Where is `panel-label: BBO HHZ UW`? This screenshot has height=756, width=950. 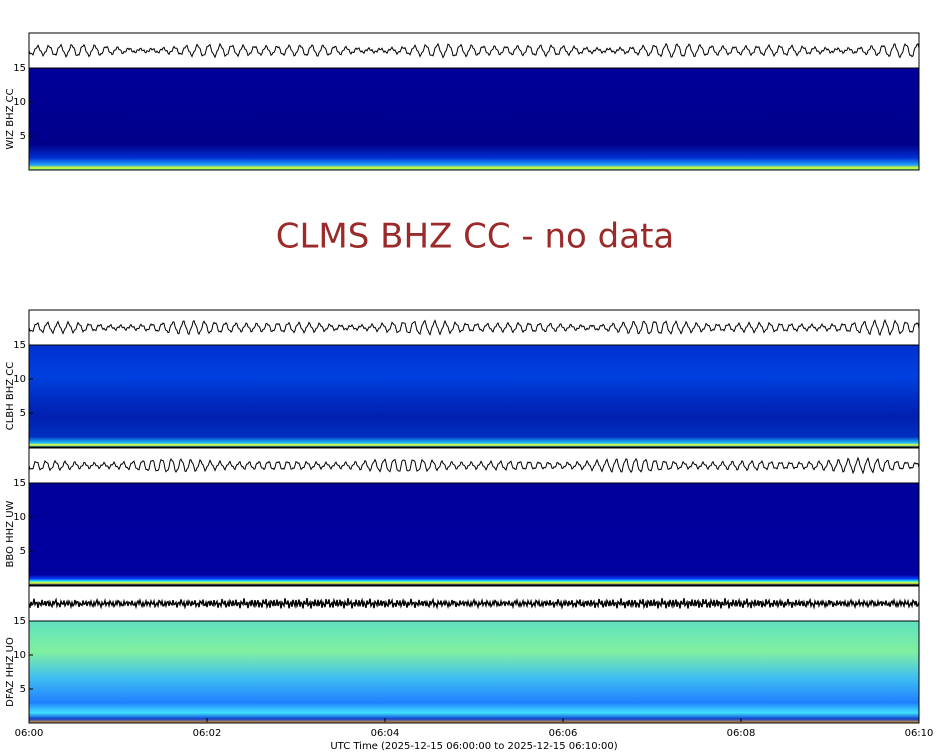 panel-label: BBO HHZ UW is located at coordinates (10, 533).